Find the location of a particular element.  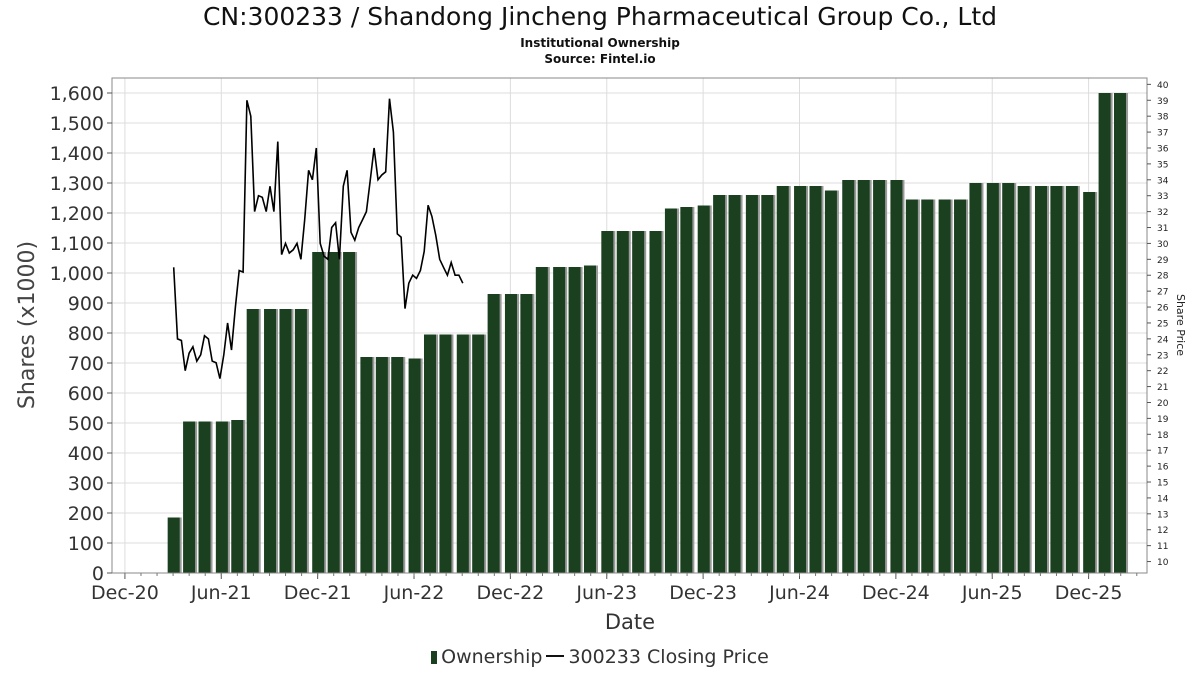

price-line-path is located at coordinates (318, 238).